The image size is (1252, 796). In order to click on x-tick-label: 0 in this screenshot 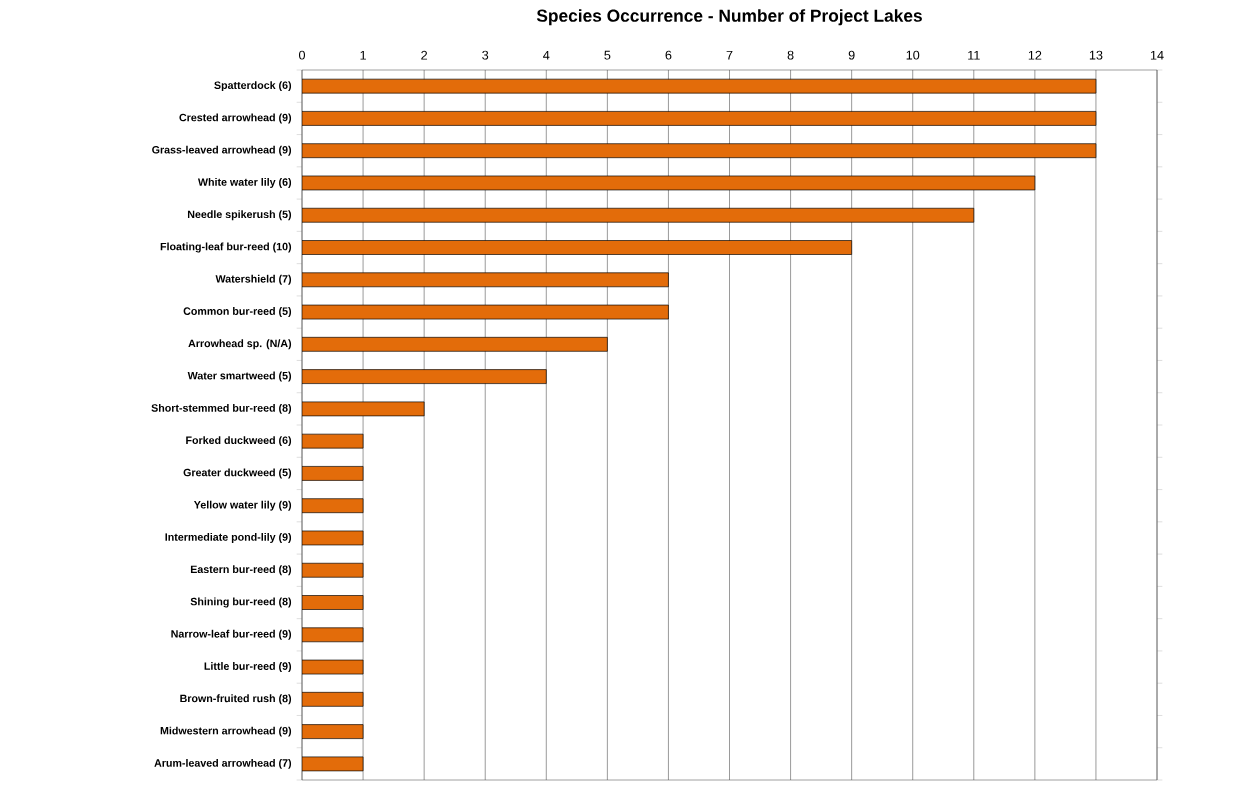, I will do `click(302, 55)`.